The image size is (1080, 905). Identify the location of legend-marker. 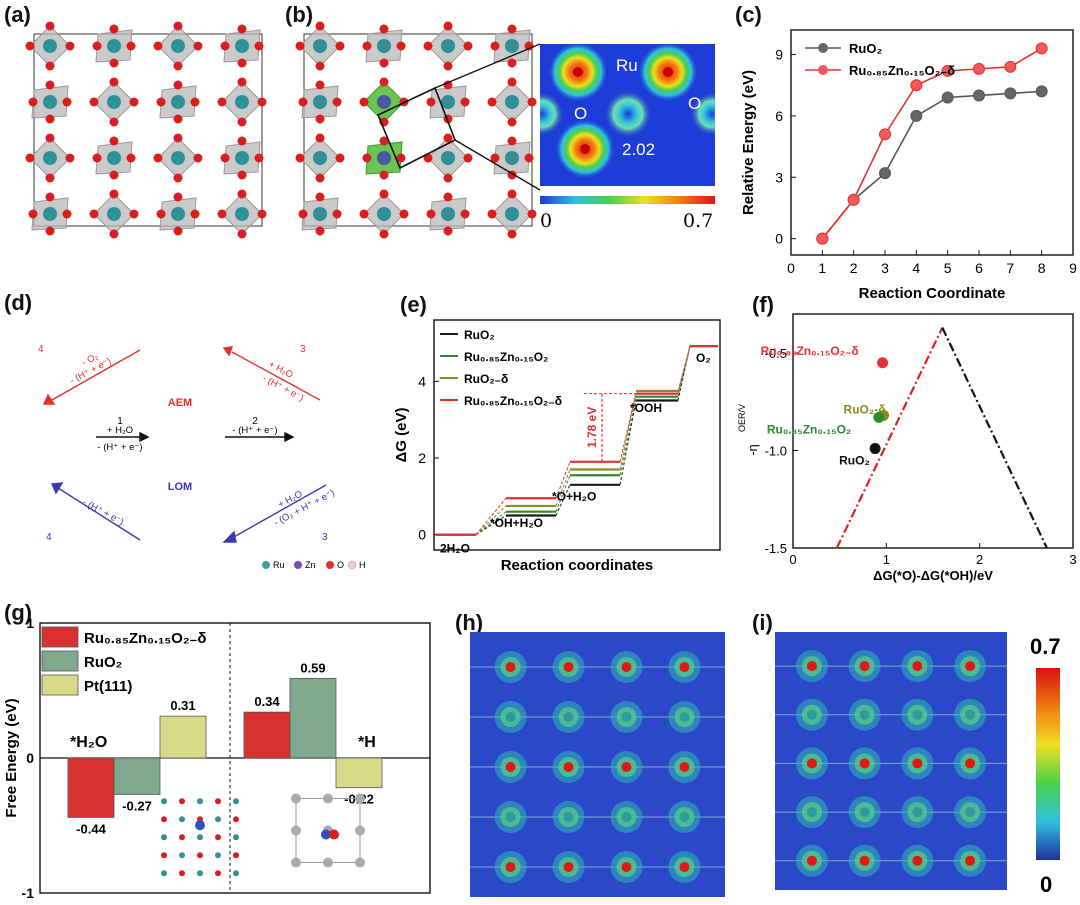
(823, 70).